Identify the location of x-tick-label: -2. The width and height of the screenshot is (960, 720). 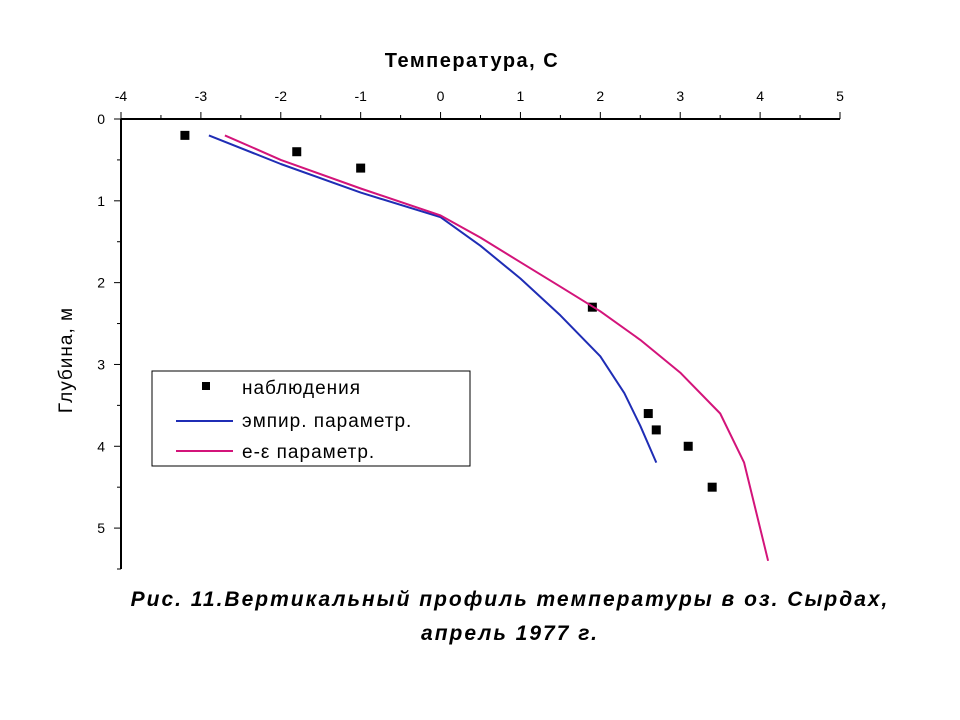
(281, 96).